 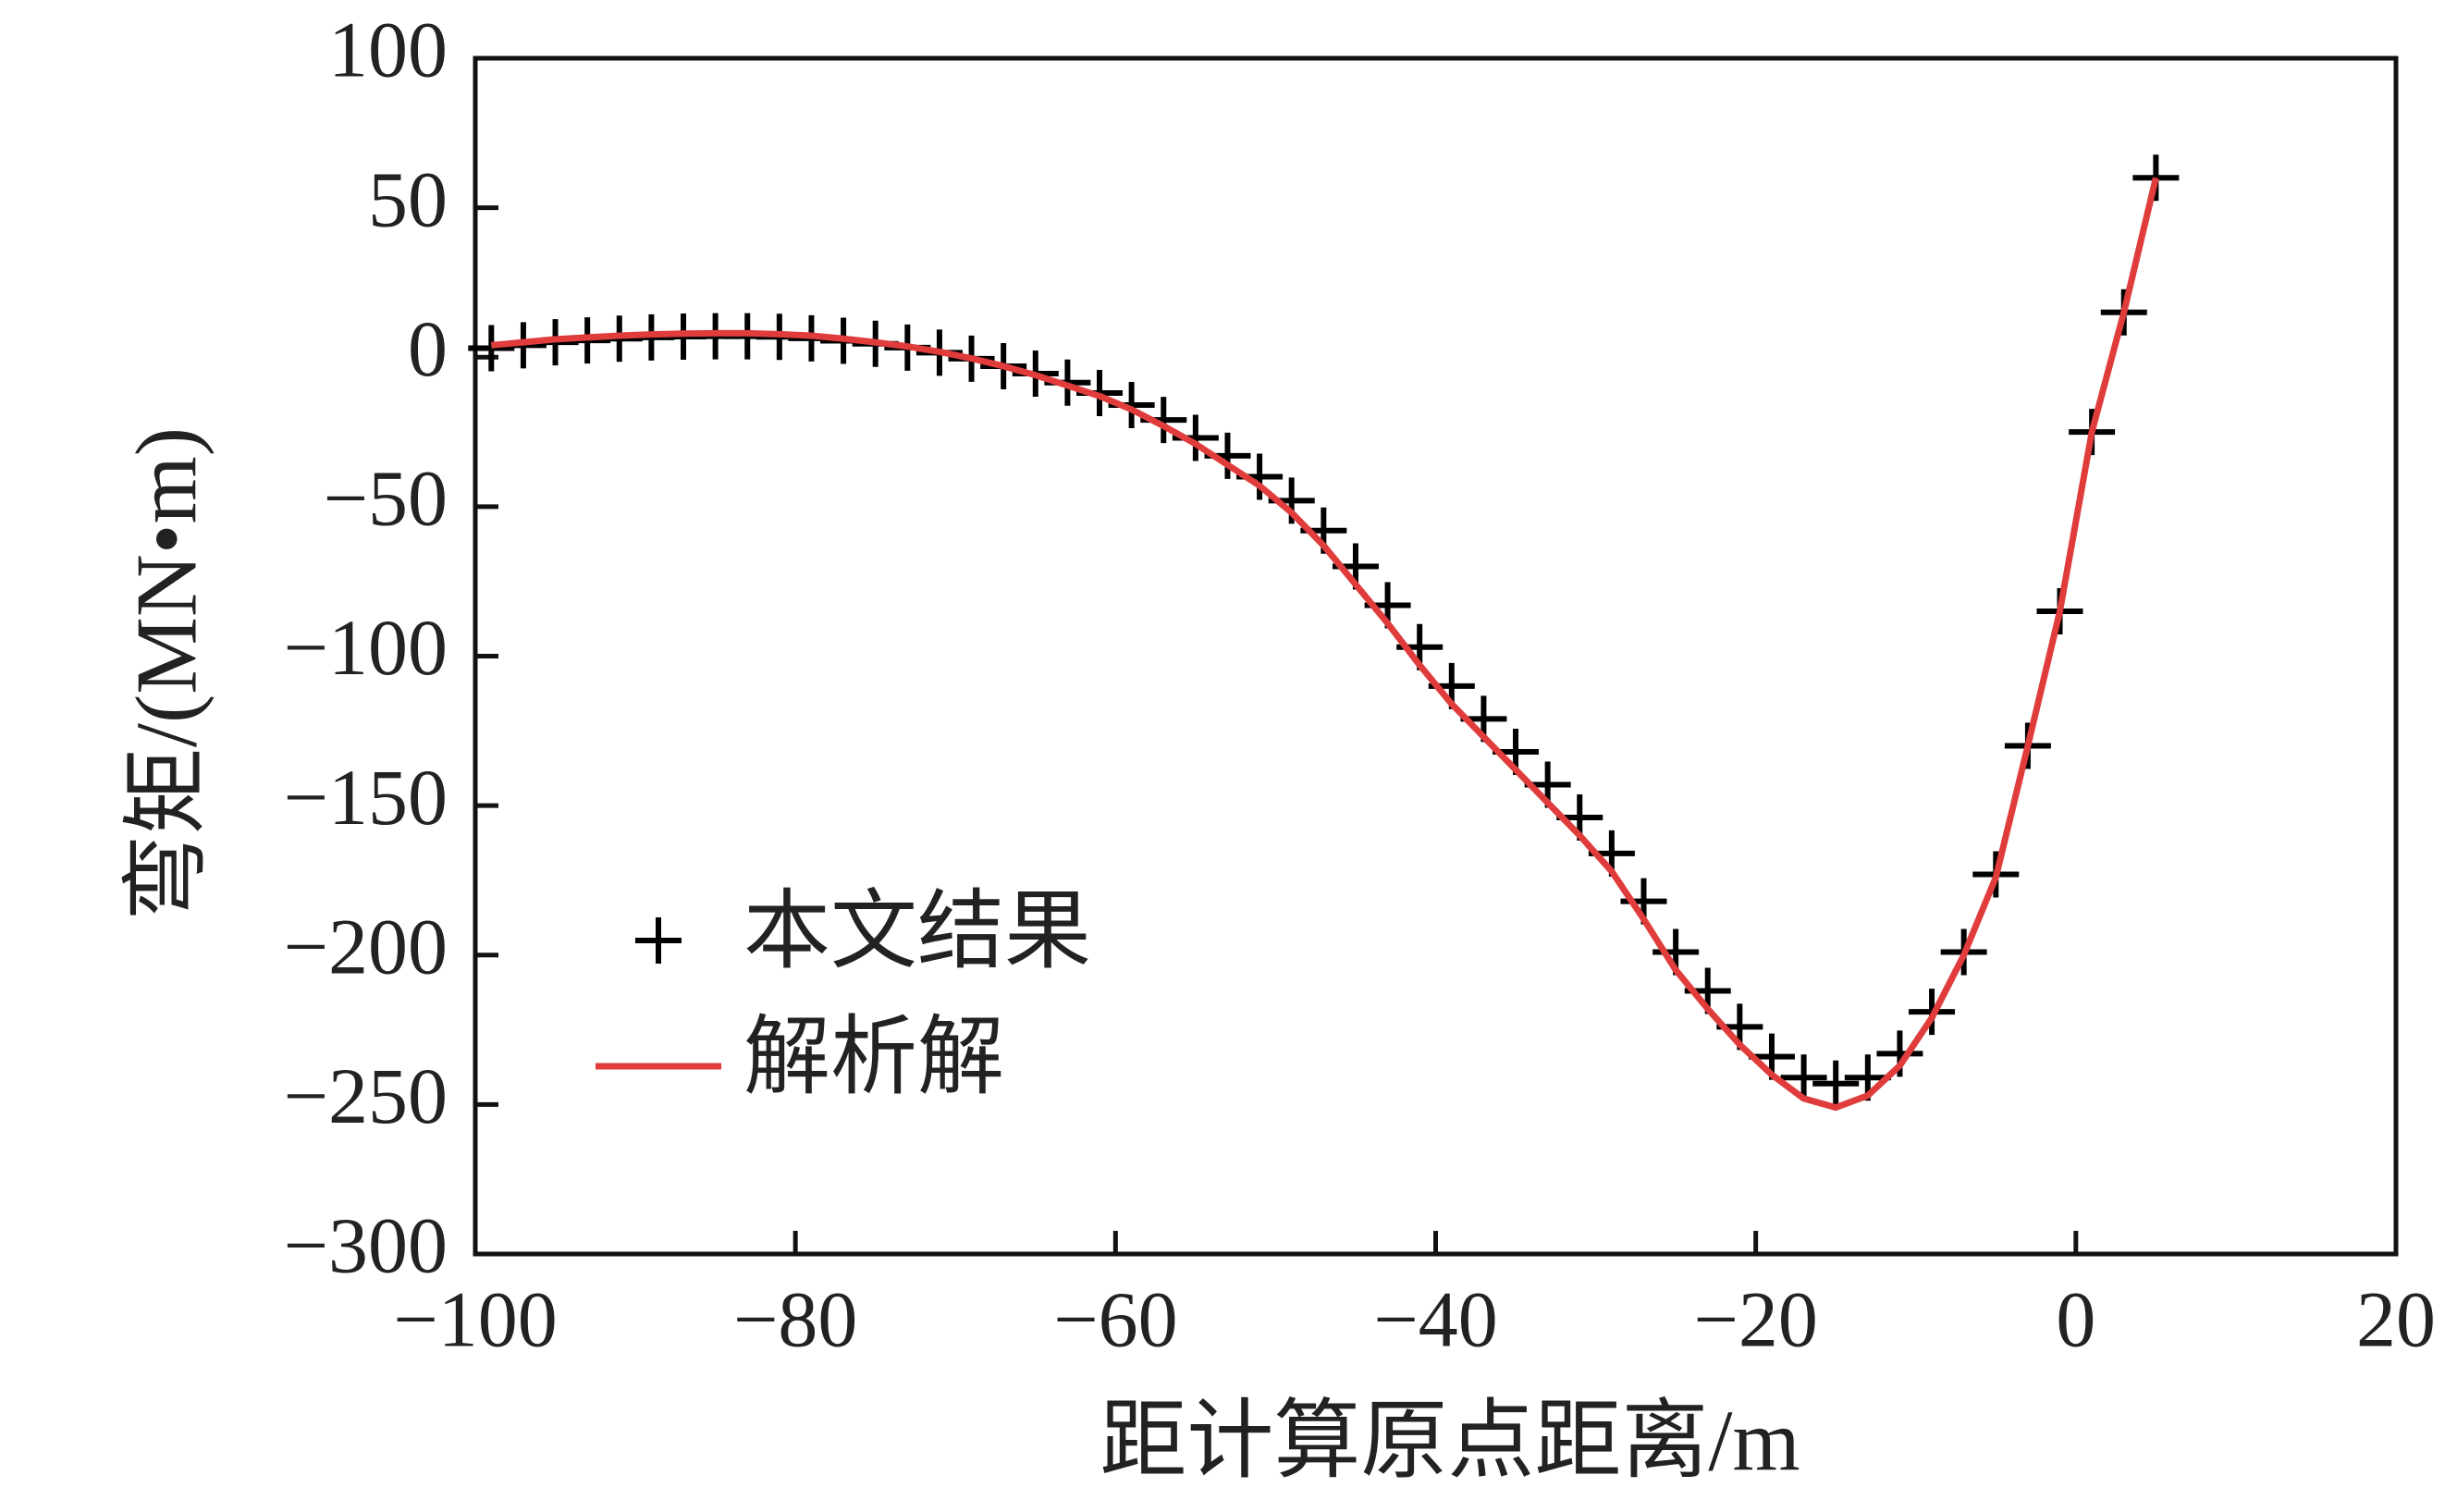 What do you see at coordinates (1755, 1319) in the screenshot?
I see `x-tick-label: −20` at bounding box center [1755, 1319].